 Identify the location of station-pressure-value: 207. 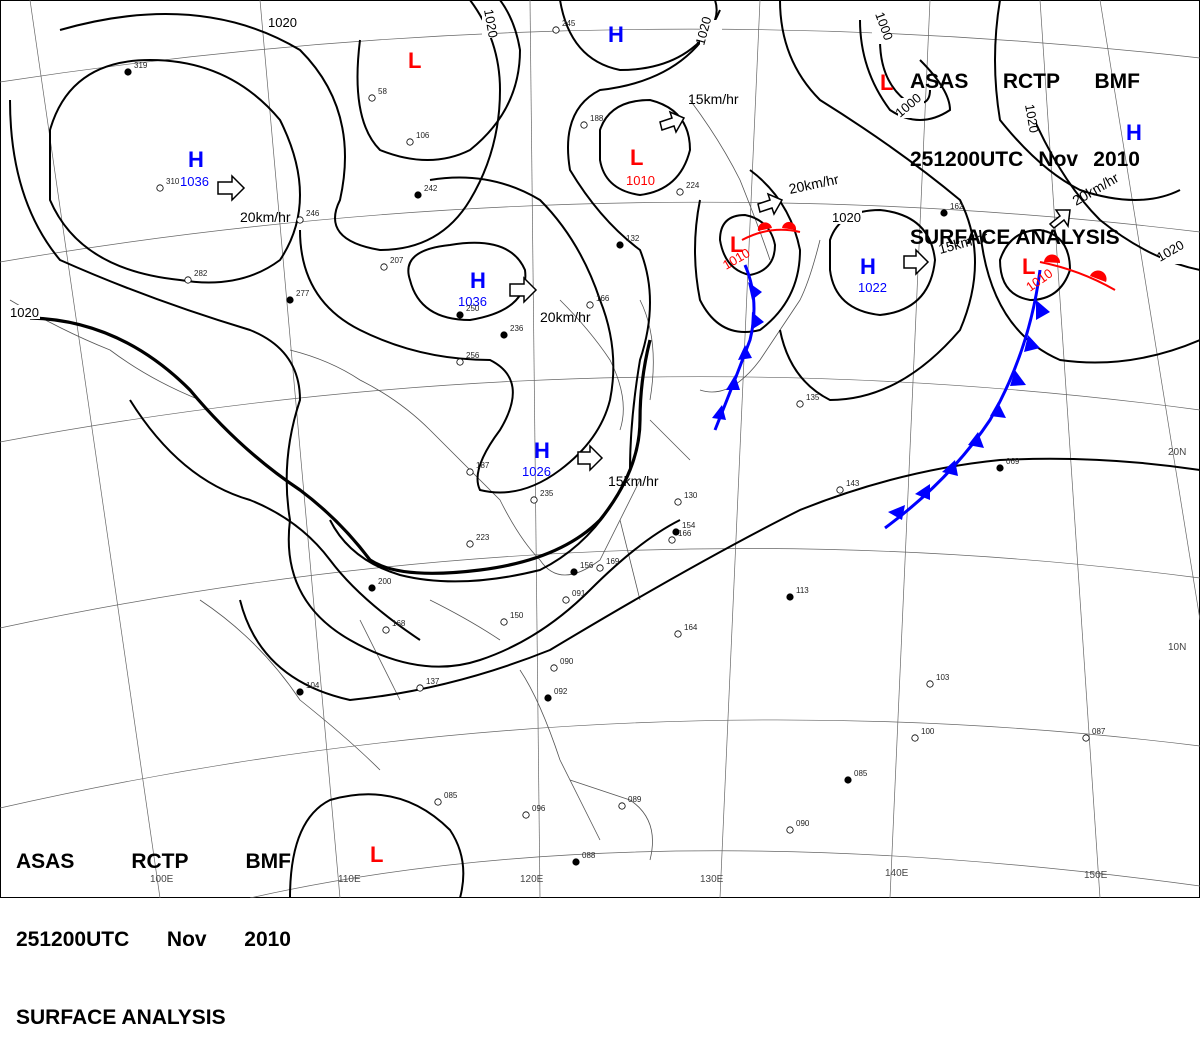
(397, 260).